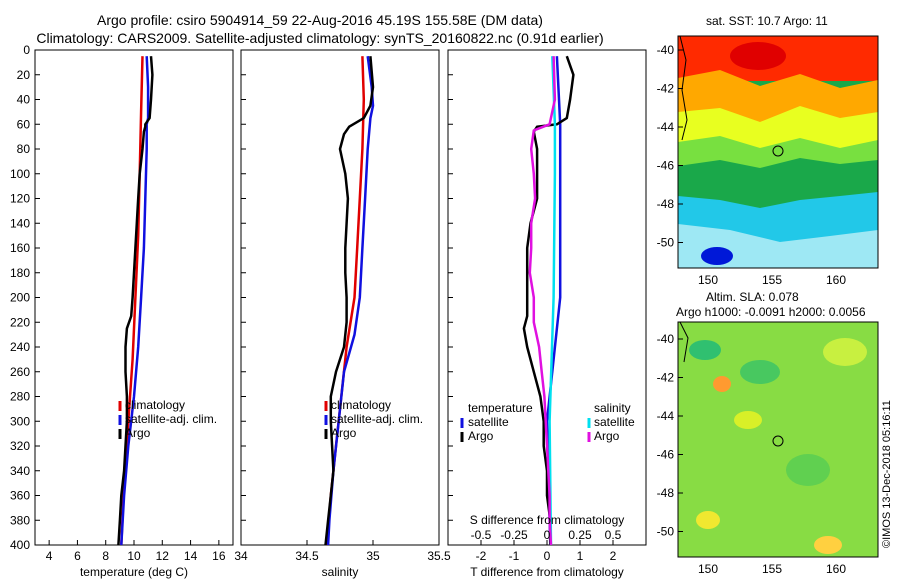  Describe the element at coordinates (241, 556) in the screenshot. I see `x-tick-label: 34` at that location.